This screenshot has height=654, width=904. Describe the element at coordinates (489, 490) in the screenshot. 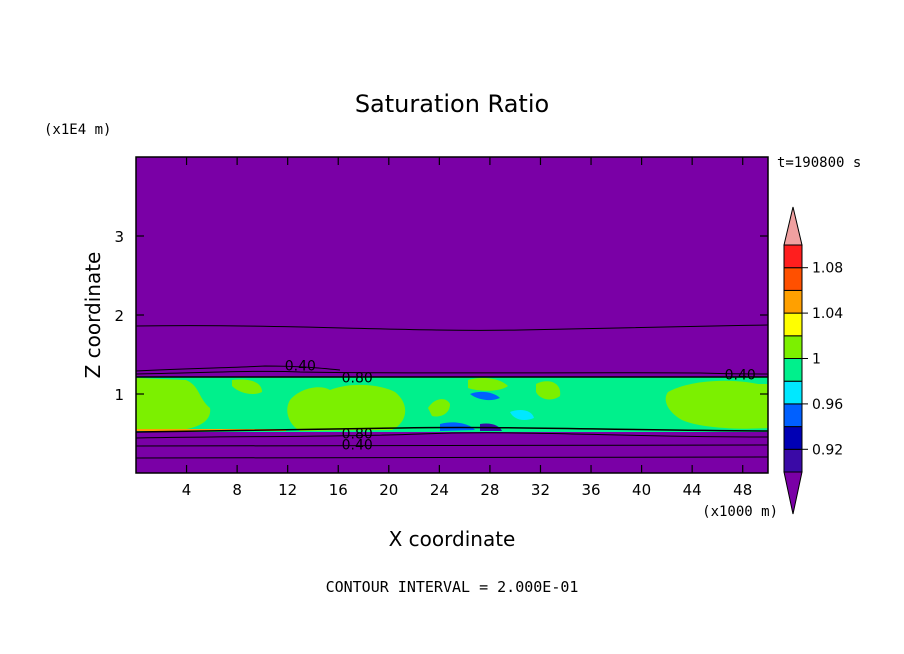

I see `x-tick-label: 28` at that location.